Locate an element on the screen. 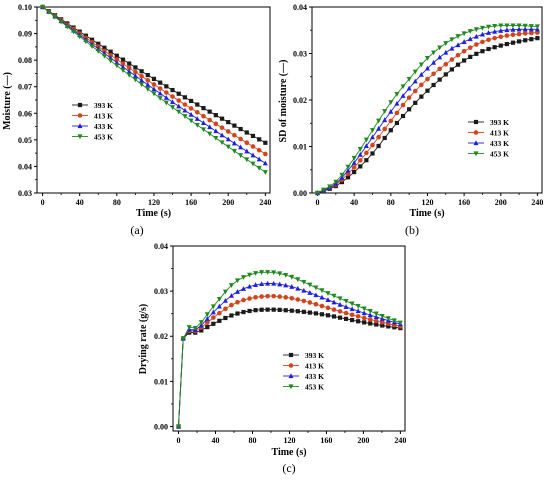 This screenshot has height=480, width=550. chart-b-xtick-label: 0 is located at coordinates (317, 202).